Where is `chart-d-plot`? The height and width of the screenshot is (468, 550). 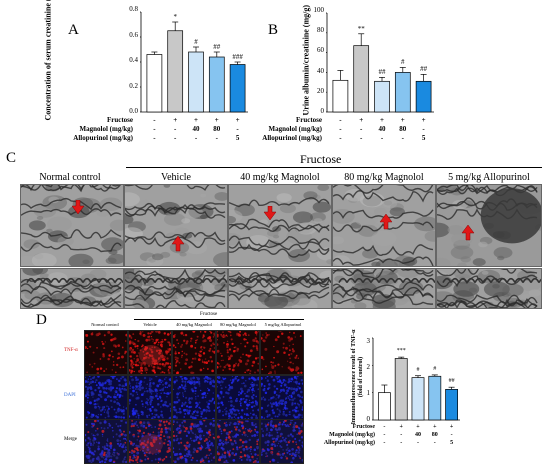 chart-d-plot is located at coordinates (416, 379).